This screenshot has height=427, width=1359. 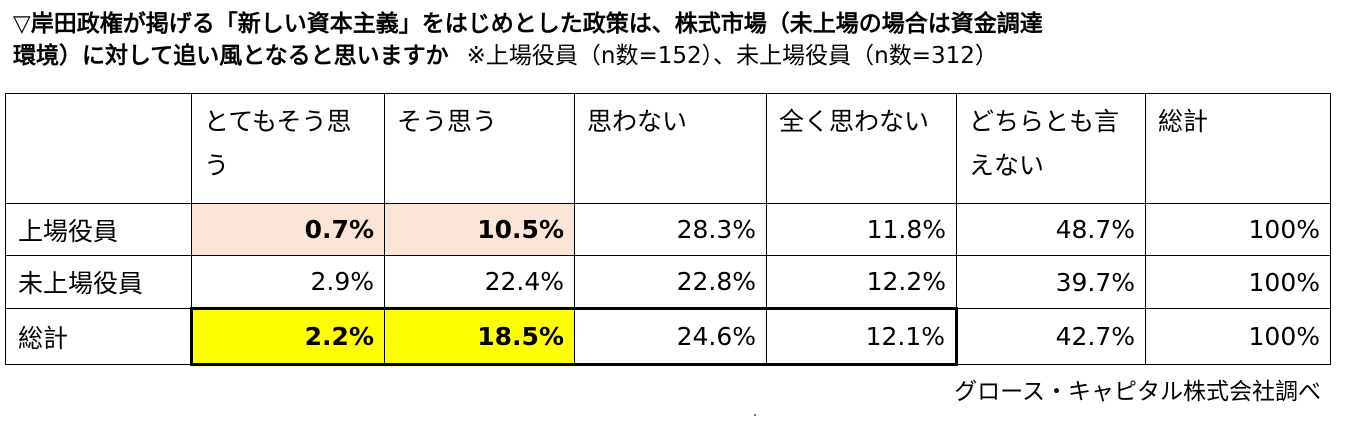 What do you see at coordinates (98, 336) in the screenshot?
I see `row-label: 総計` at bounding box center [98, 336].